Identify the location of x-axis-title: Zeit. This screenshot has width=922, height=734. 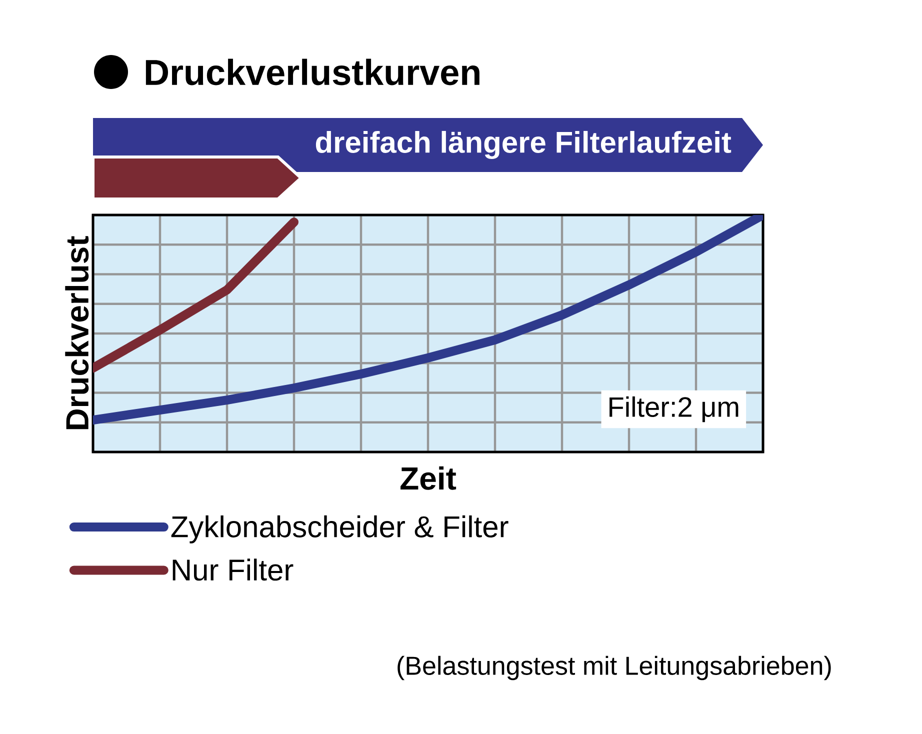
(428, 478).